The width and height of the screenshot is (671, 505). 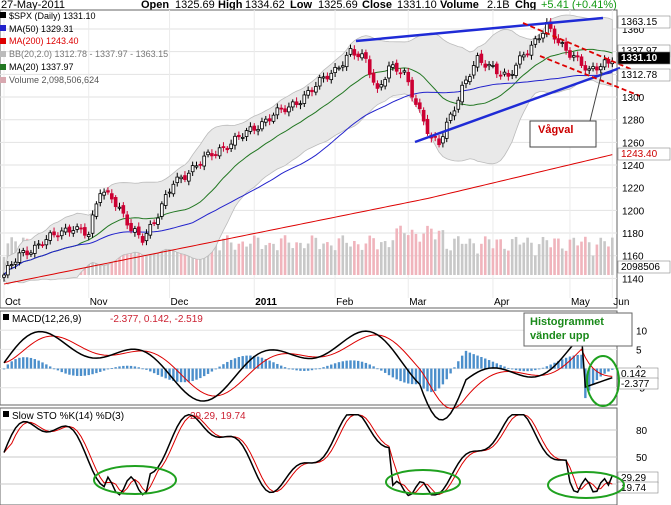 I want to click on legend-ma50: MA(50) 1329.31, so click(x=41, y=29).